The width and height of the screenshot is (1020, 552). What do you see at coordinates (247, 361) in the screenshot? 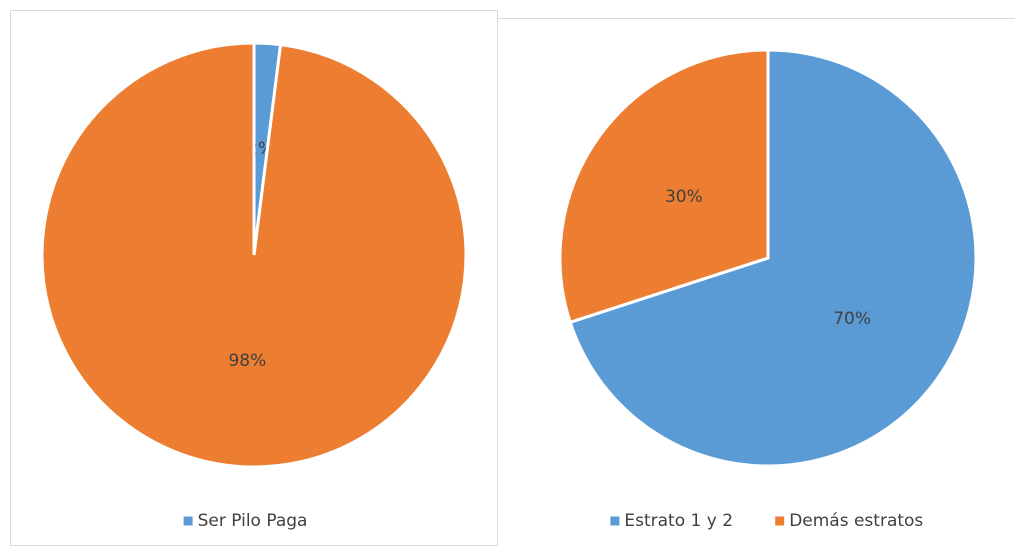
I see `data-label: 98%` at bounding box center [247, 361].